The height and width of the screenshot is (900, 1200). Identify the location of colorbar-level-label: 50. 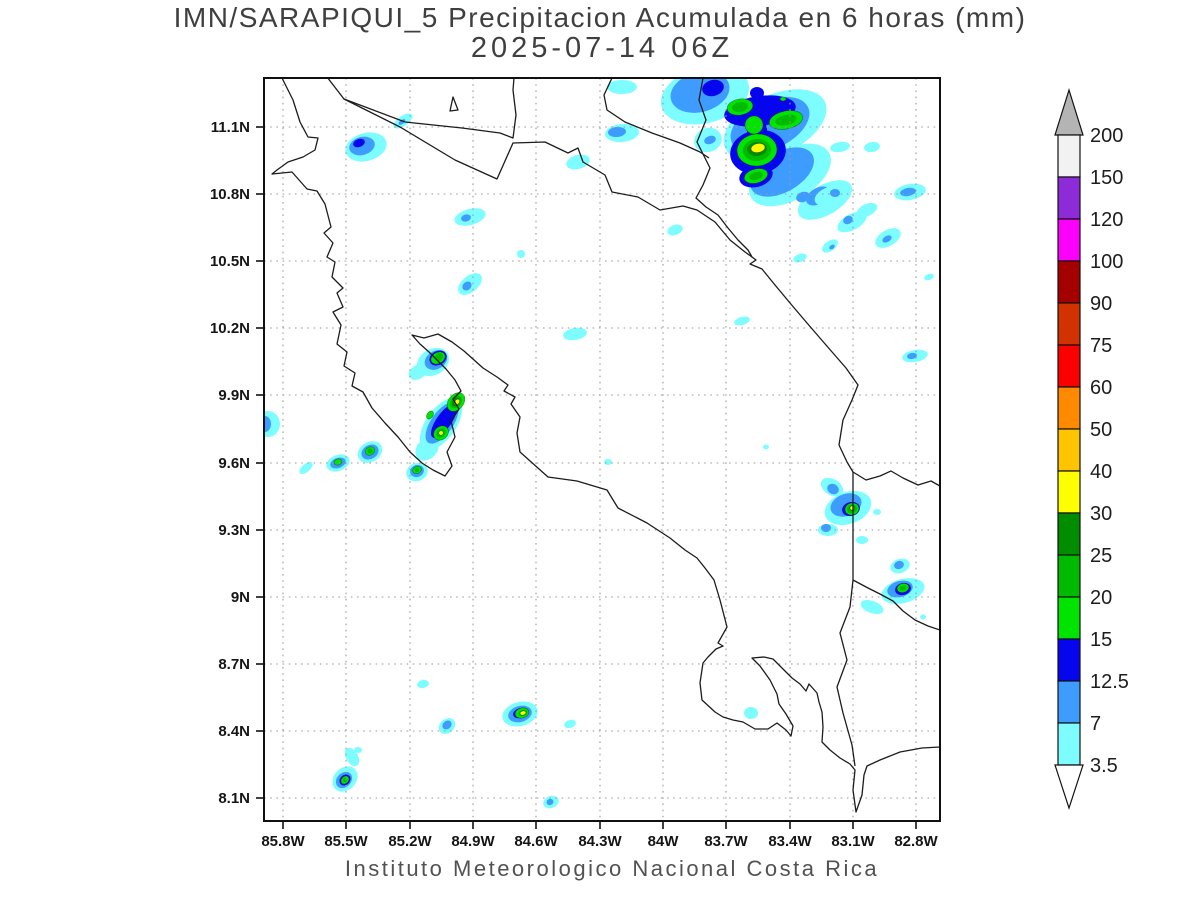
(1101, 430).